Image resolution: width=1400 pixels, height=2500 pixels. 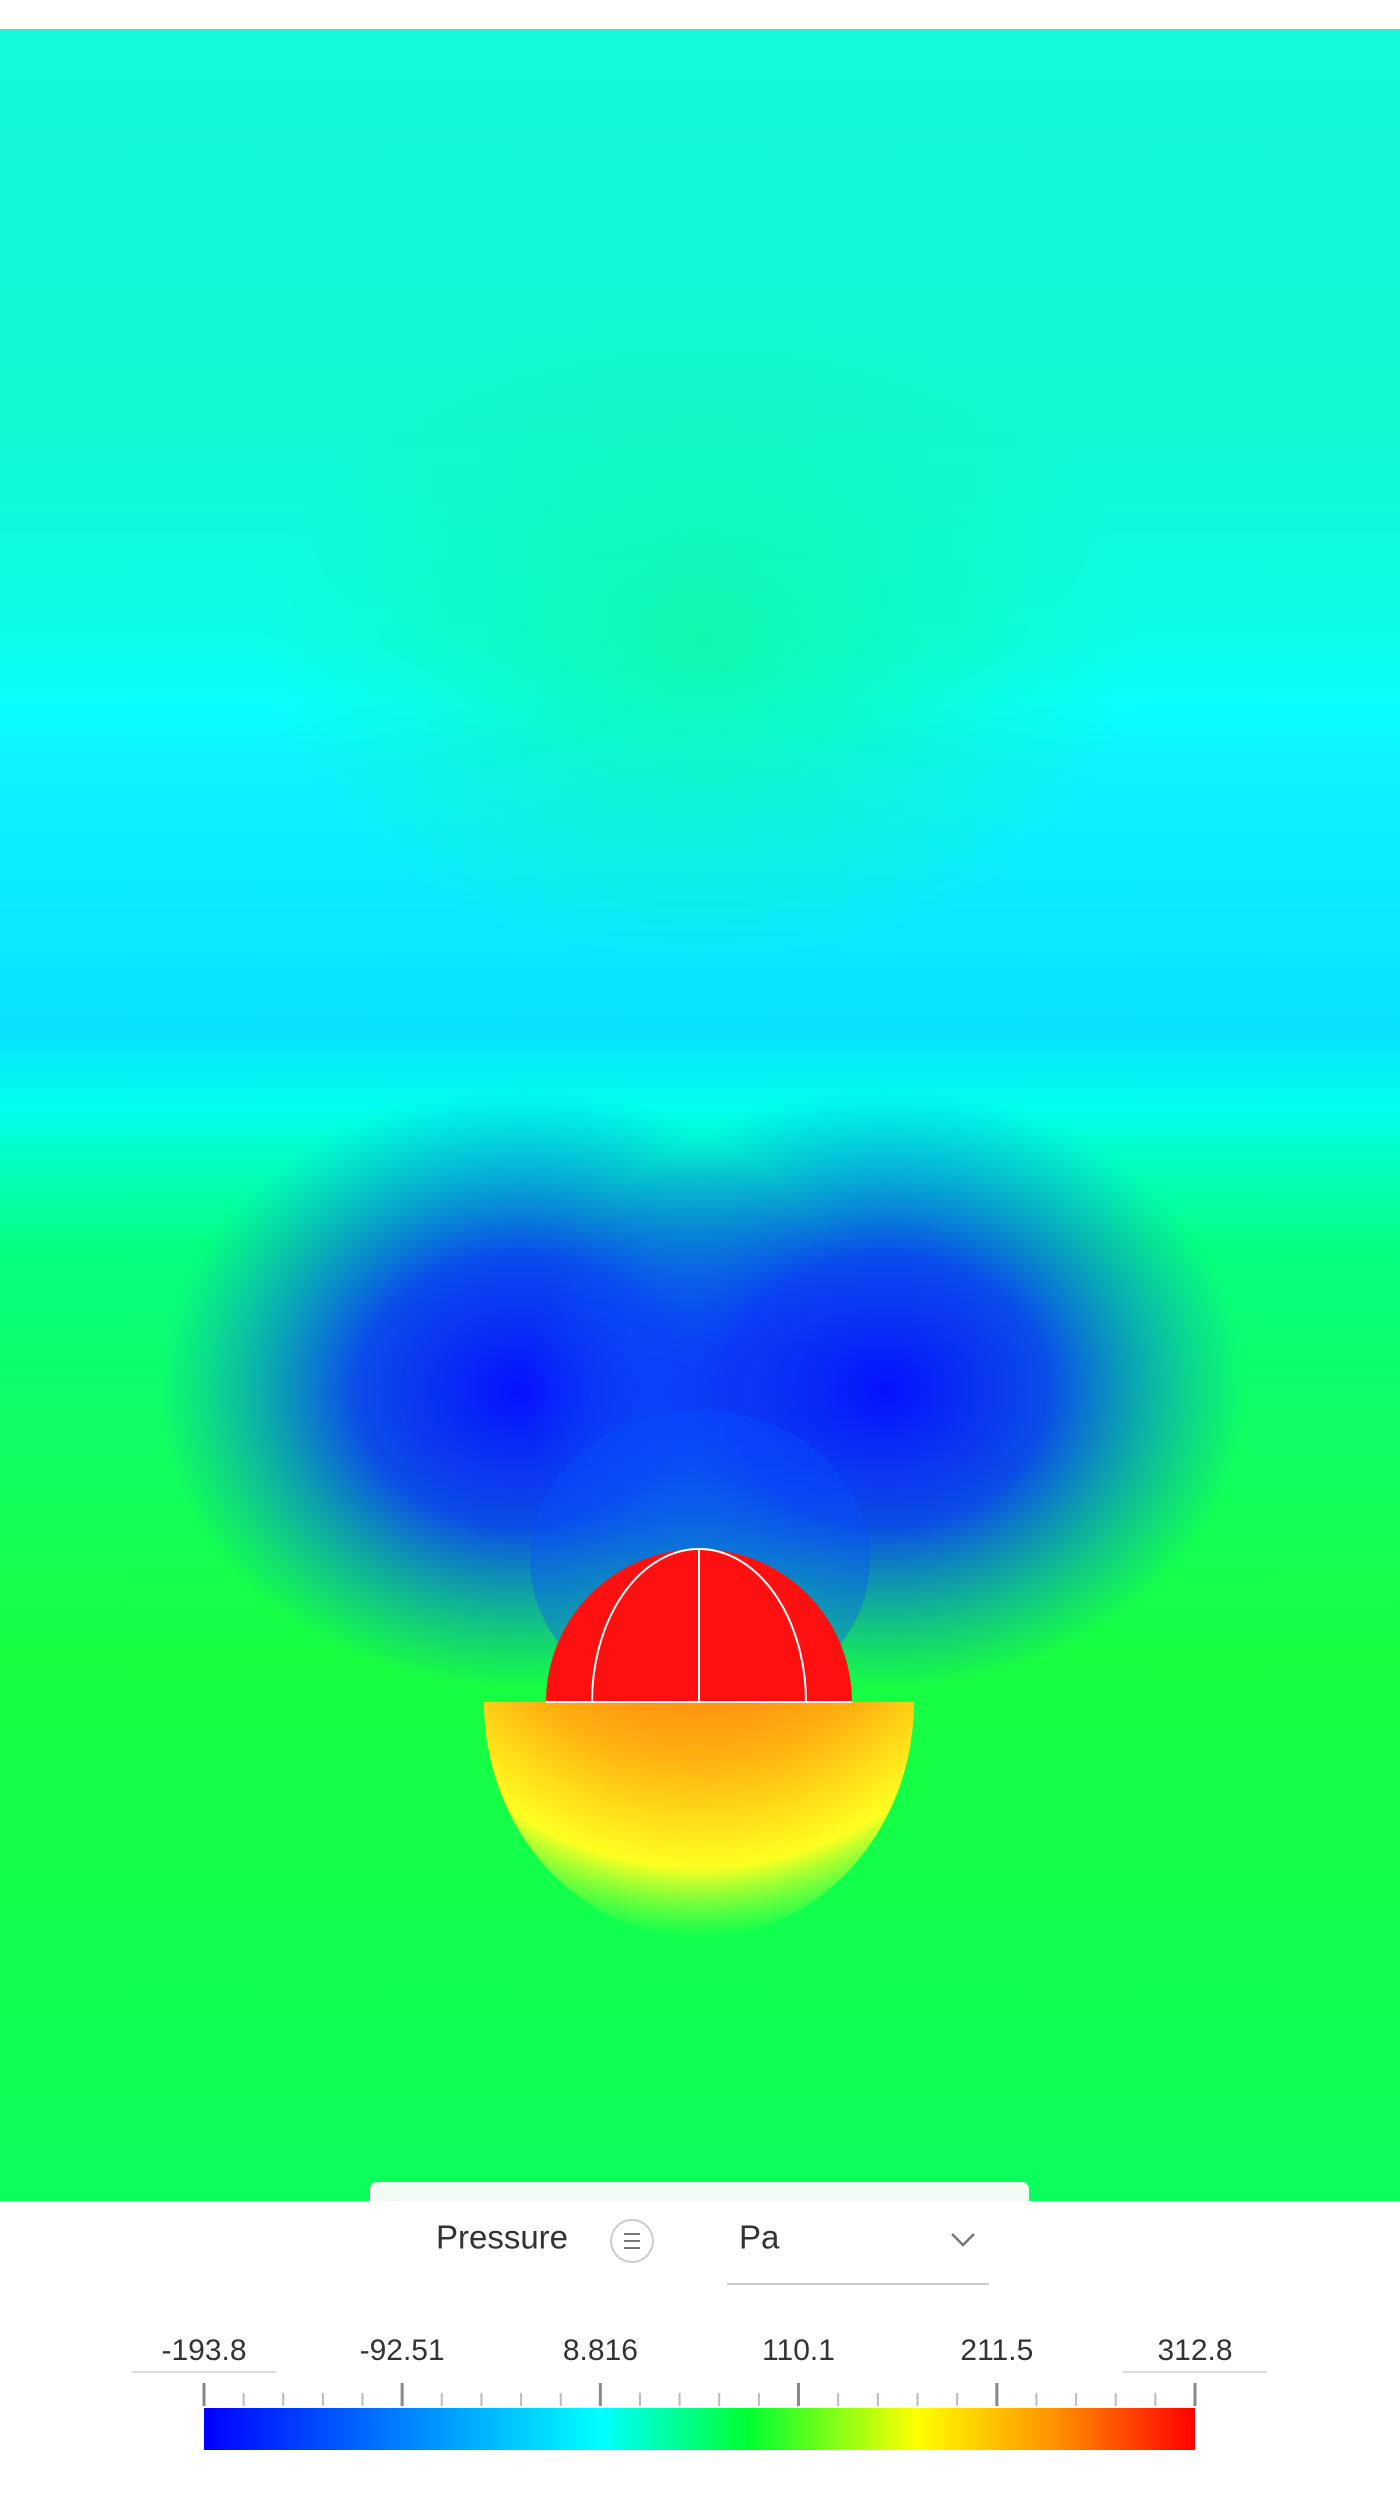 I want to click on dome, so click(x=699, y=1625).